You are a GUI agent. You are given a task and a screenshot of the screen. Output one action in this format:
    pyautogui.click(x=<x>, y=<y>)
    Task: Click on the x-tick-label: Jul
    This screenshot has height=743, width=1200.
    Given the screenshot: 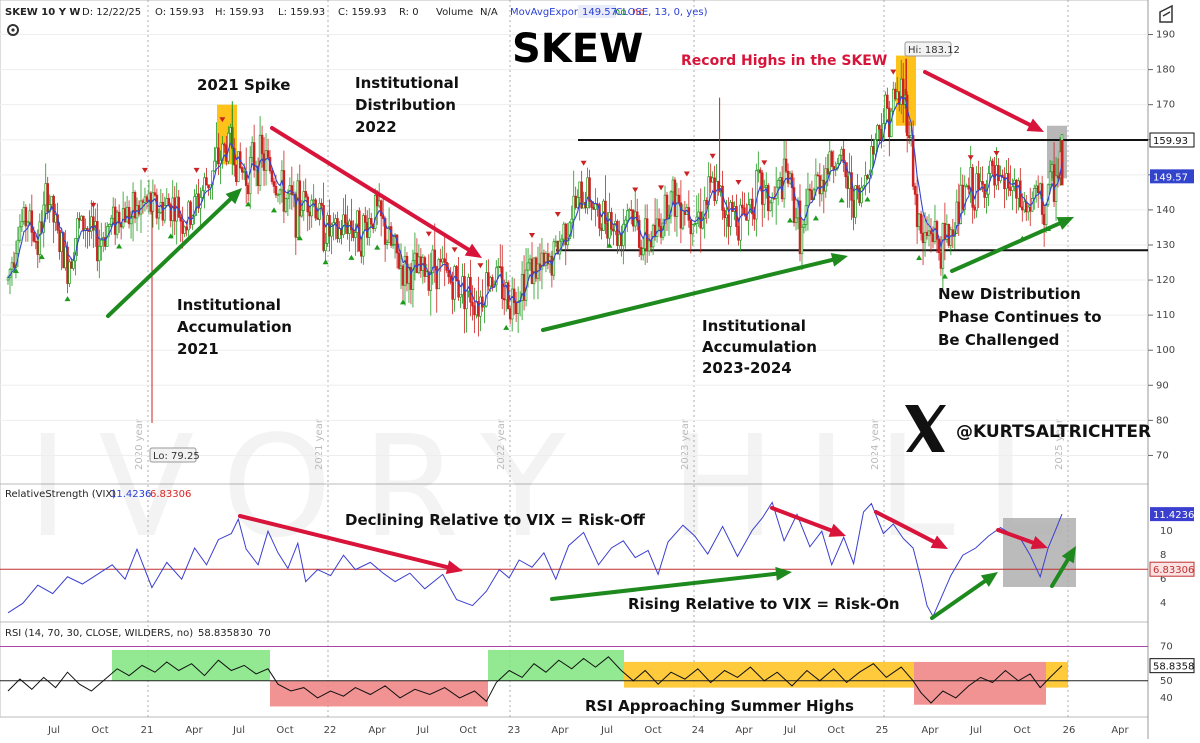 What is the action you would take?
    pyautogui.click(x=606, y=730)
    